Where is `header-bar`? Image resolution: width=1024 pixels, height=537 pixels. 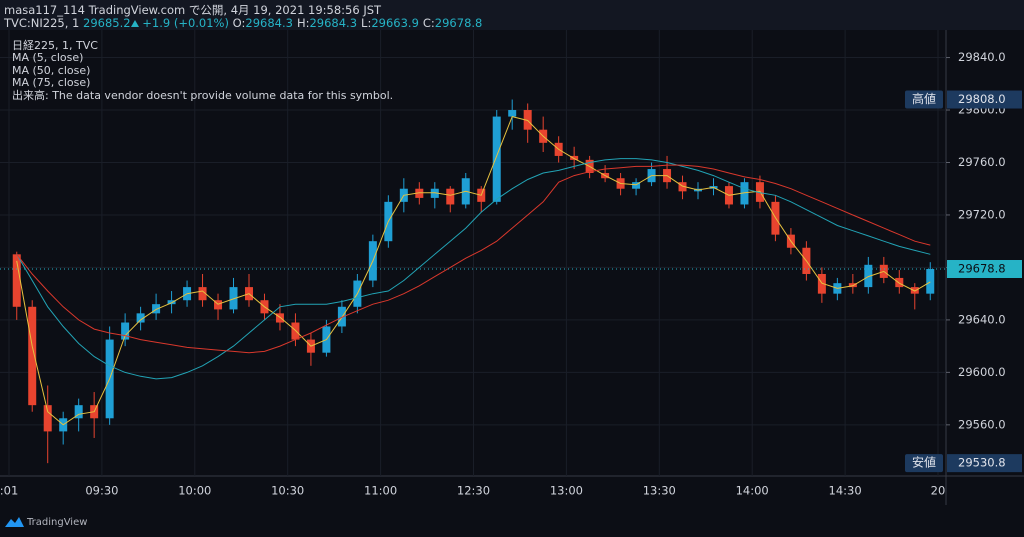
header-bar is located at coordinates (512, 15).